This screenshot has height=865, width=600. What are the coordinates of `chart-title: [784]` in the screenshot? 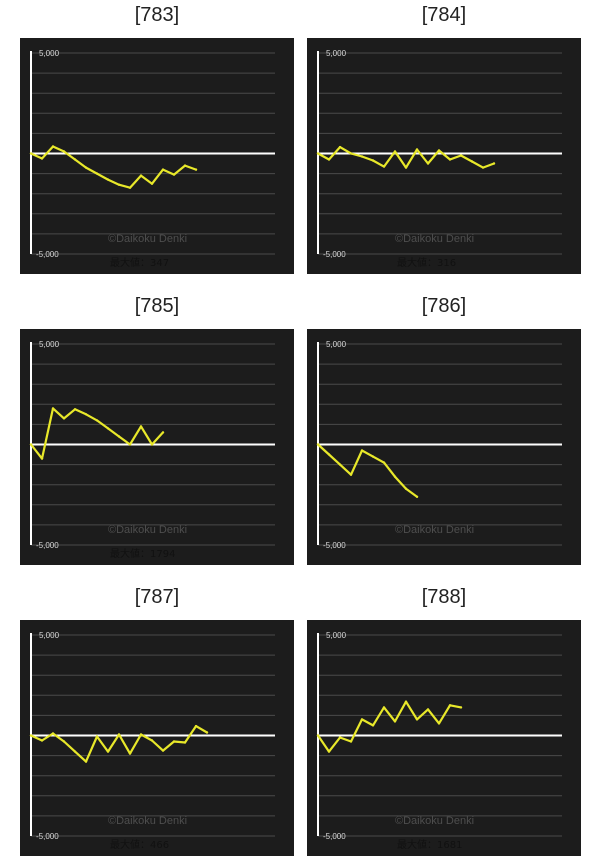 It's located at (444, 15).